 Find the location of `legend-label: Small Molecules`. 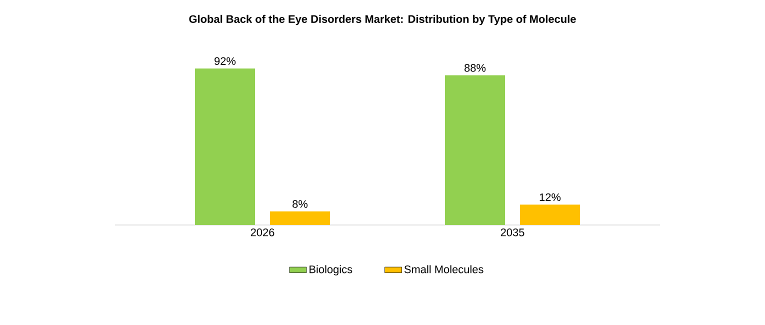

legend-label: Small Molecules is located at coordinates (444, 269).